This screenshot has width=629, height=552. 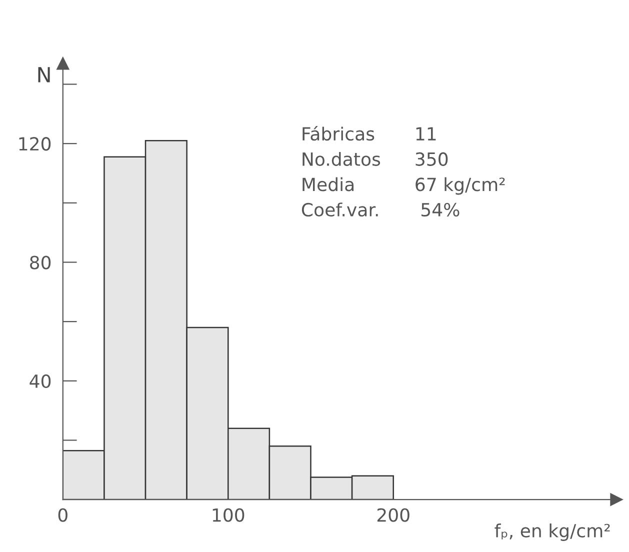 I want to click on x-tick-label: 100, so click(x=228, y=515).